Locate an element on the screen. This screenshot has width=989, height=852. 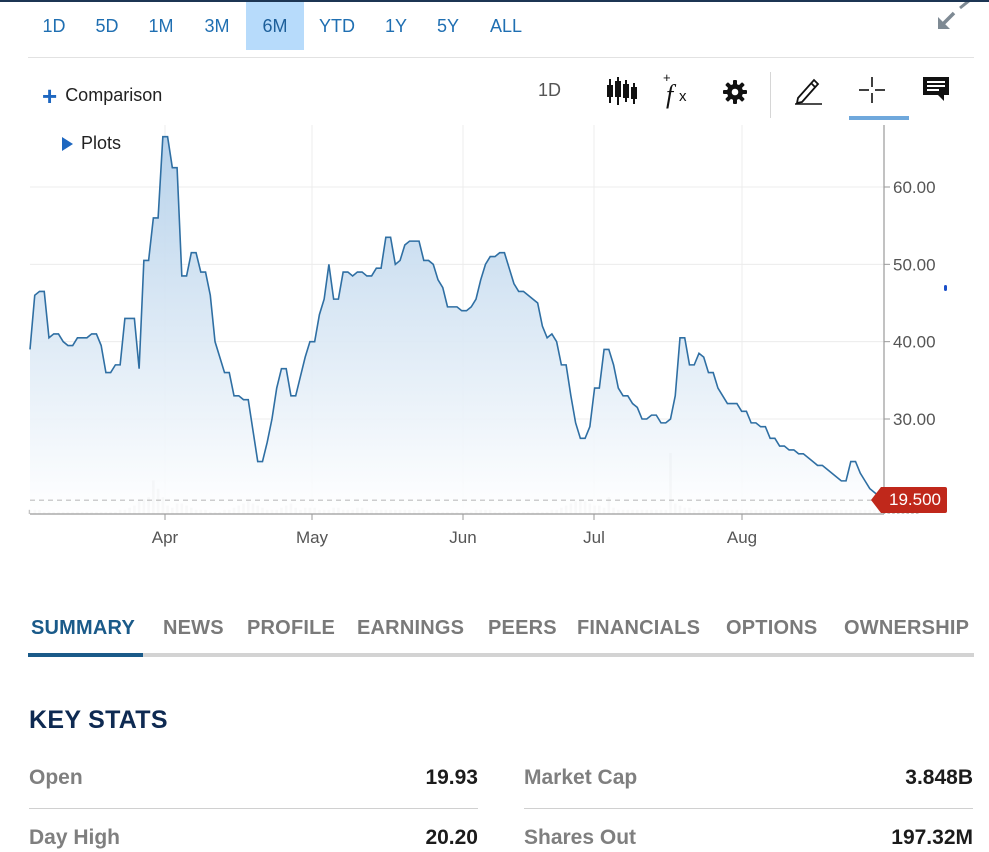
x-axis-ticks: Apr May Jun Jul Aug is located at coordinates (454, 530).